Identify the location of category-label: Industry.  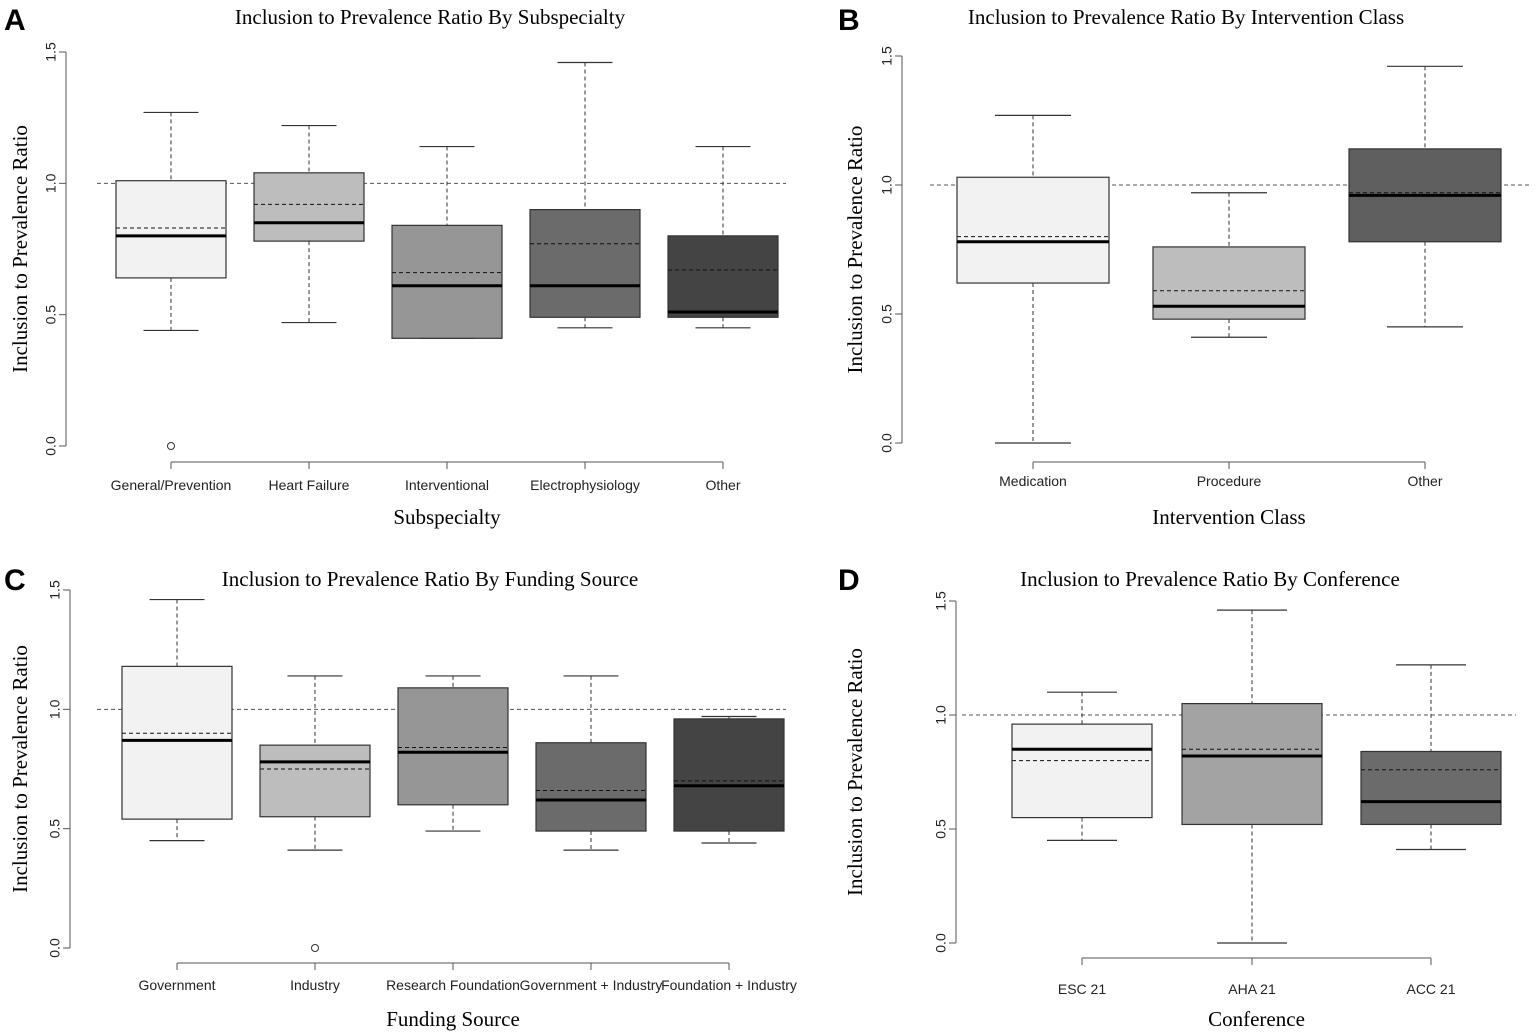
(315, 985).